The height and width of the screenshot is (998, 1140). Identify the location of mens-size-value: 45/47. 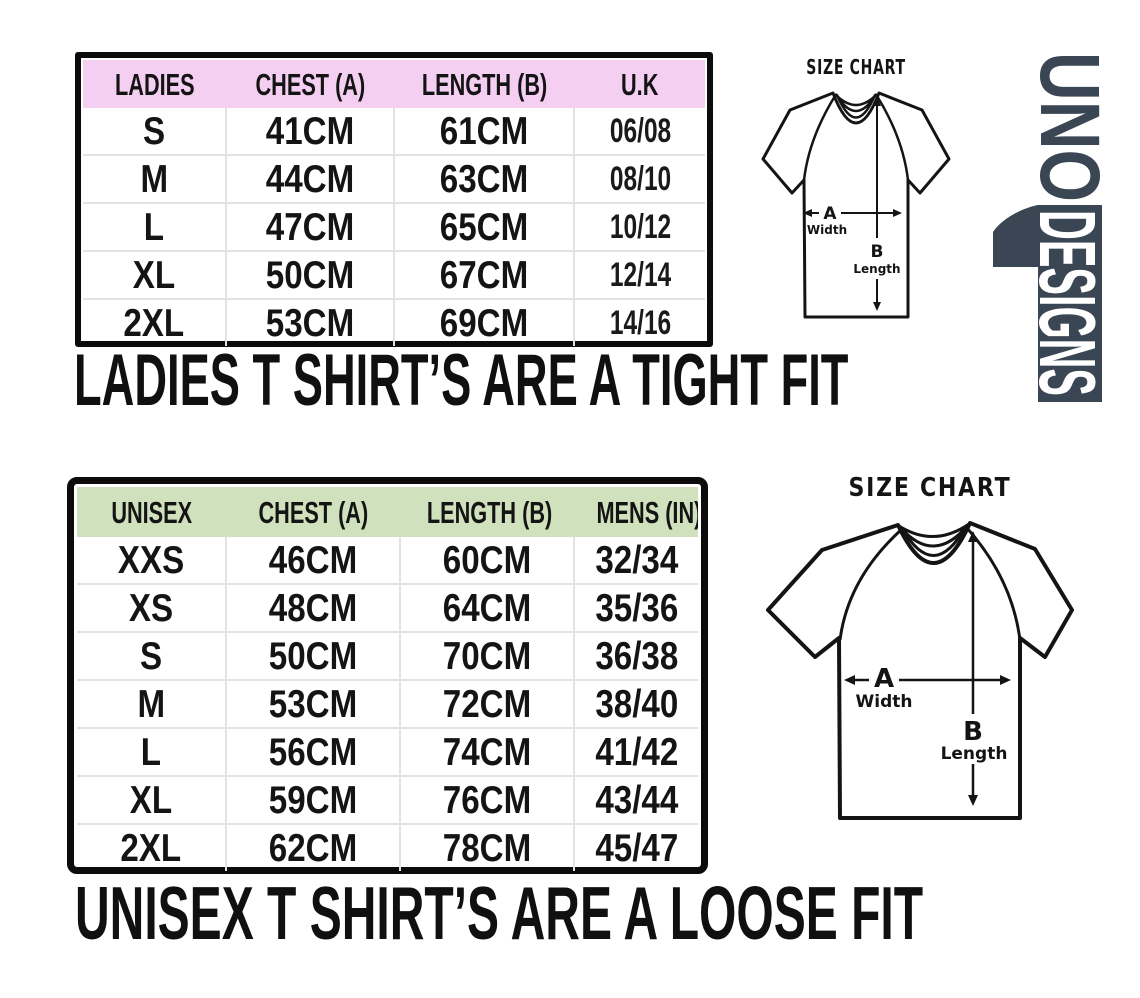
(636, 848).